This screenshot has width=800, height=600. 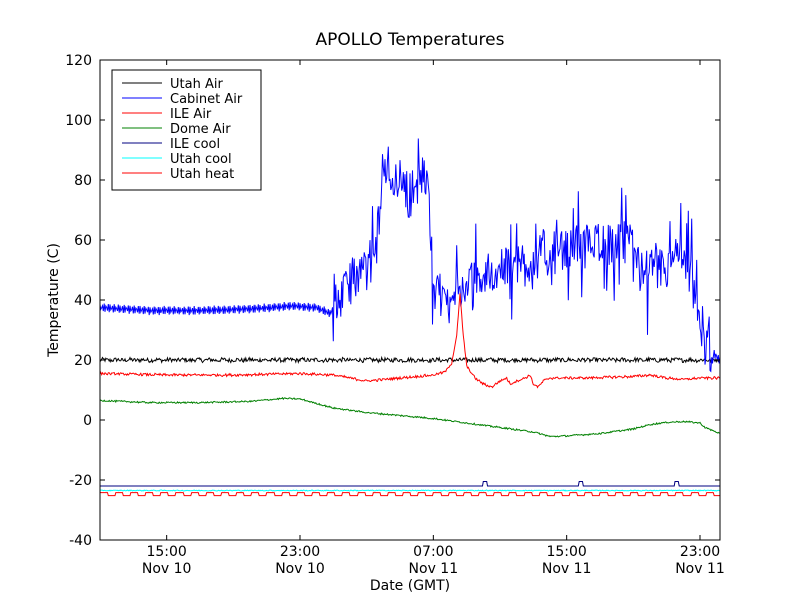 I want to click on legend-label-cabinet-air: Cabinet Air, so click(x=206, y=99).